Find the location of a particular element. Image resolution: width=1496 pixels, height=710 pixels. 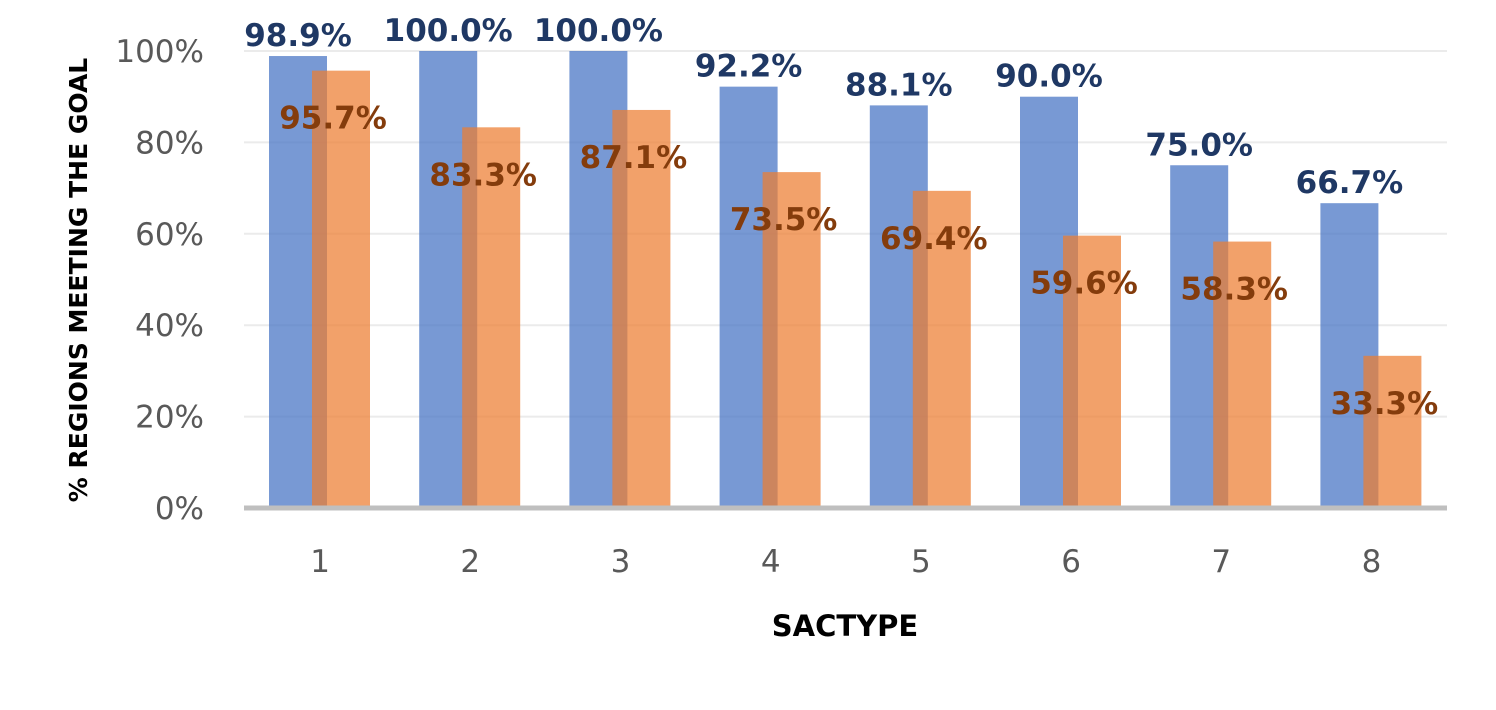

x-tick-label: 4 is located at coordinates (771, 562).